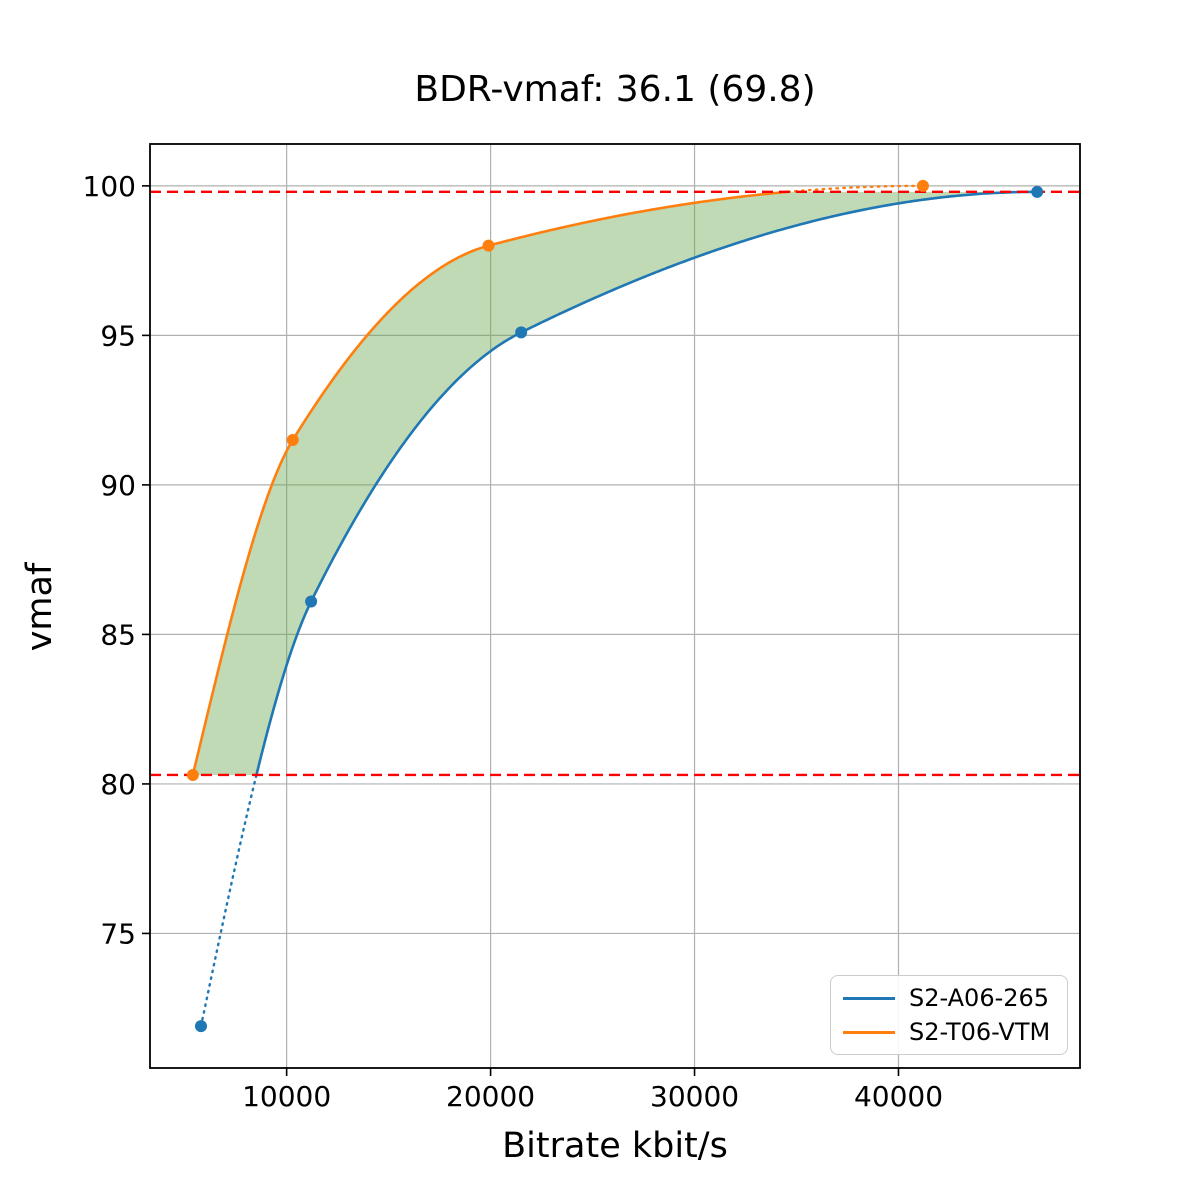 The image size is (1200, 1200). I want to click on y-tick-label: 85, so click(118, 634).